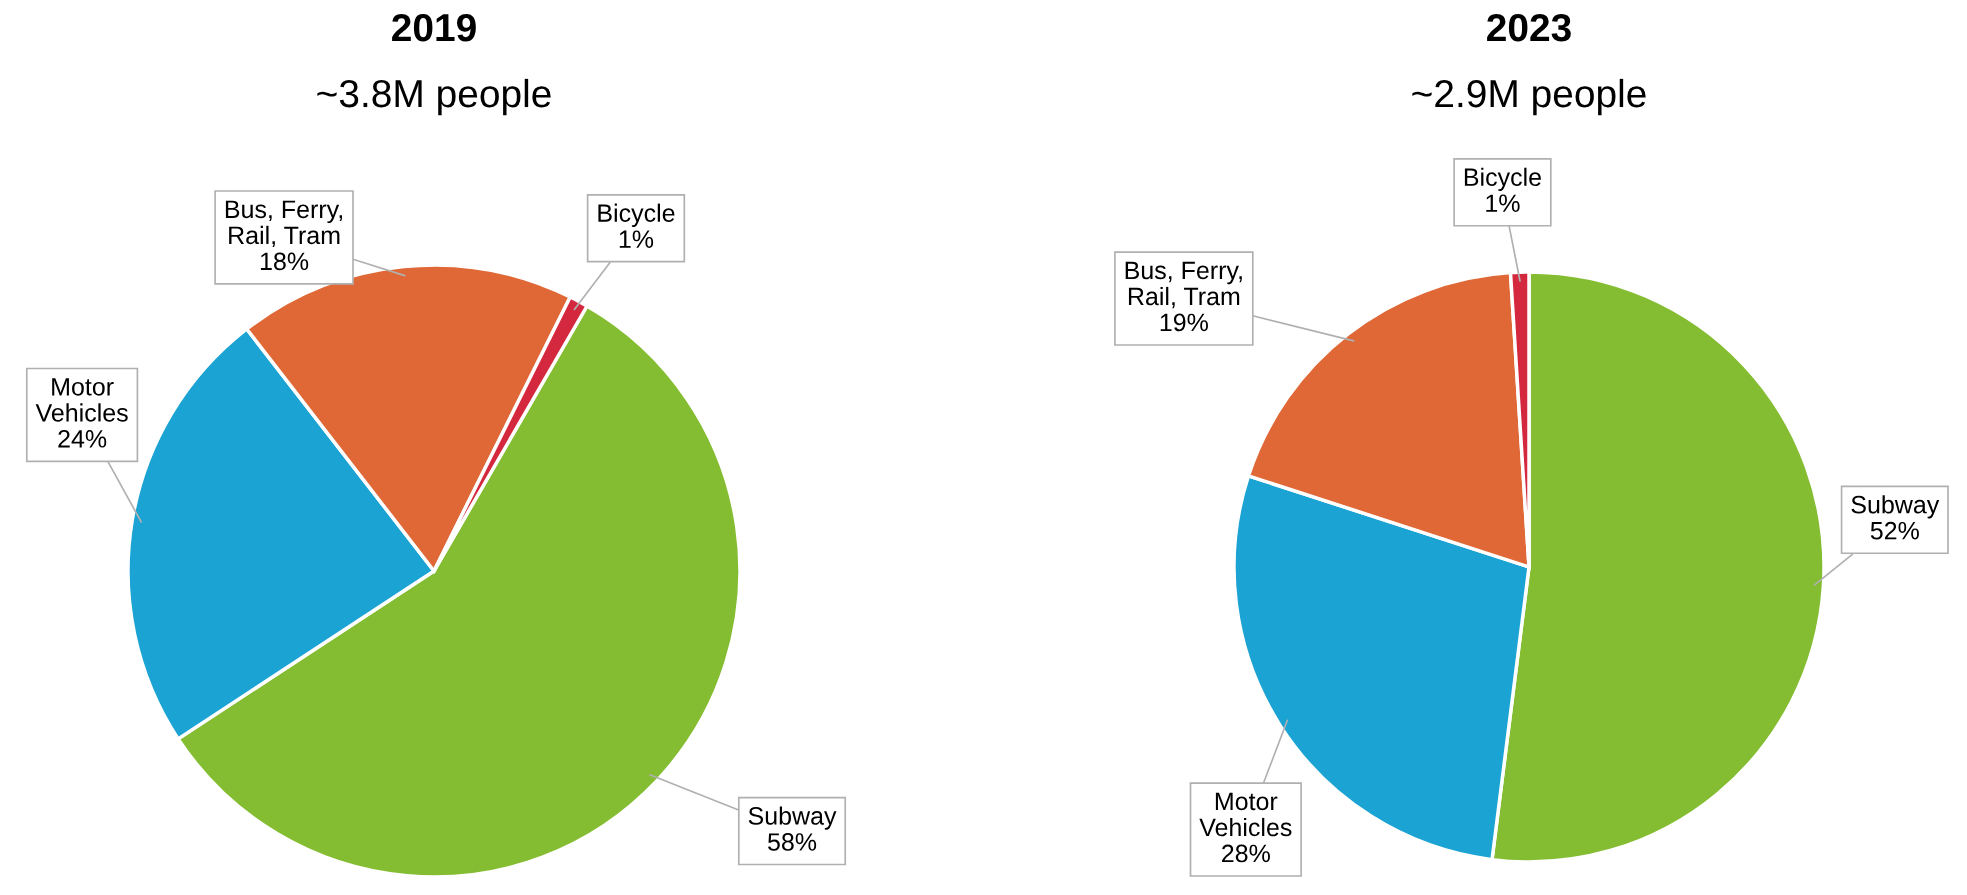 The height and width of the screenshot is (895, 1967). What do you see at coordinates (1184, 322) in the screenshot?
I see `data-label: 19%` at bounding box center [1184, 322].